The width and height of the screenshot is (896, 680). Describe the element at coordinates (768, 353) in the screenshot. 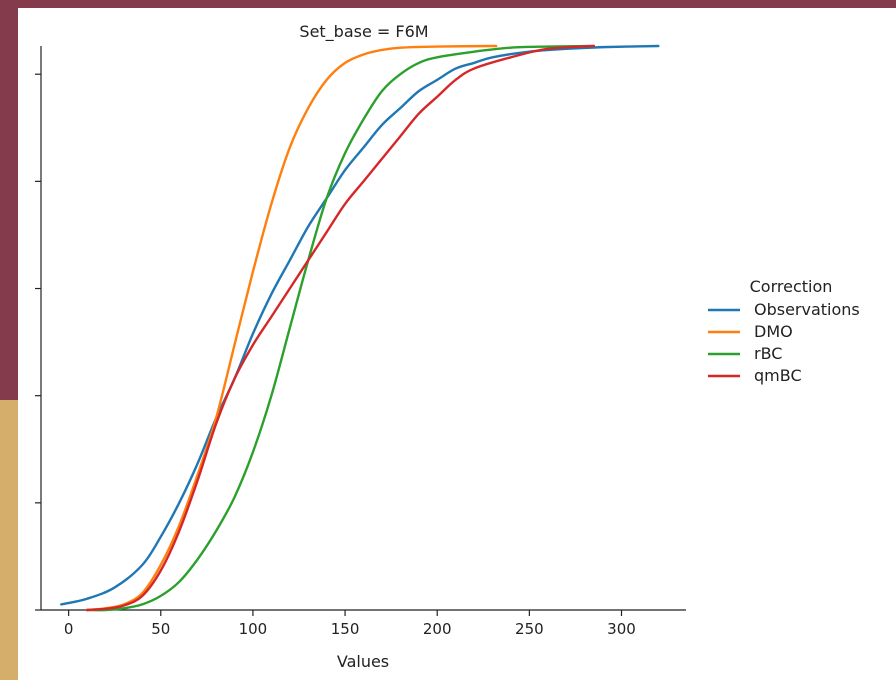

I see `legend-label-rbc: rBC` at that location.